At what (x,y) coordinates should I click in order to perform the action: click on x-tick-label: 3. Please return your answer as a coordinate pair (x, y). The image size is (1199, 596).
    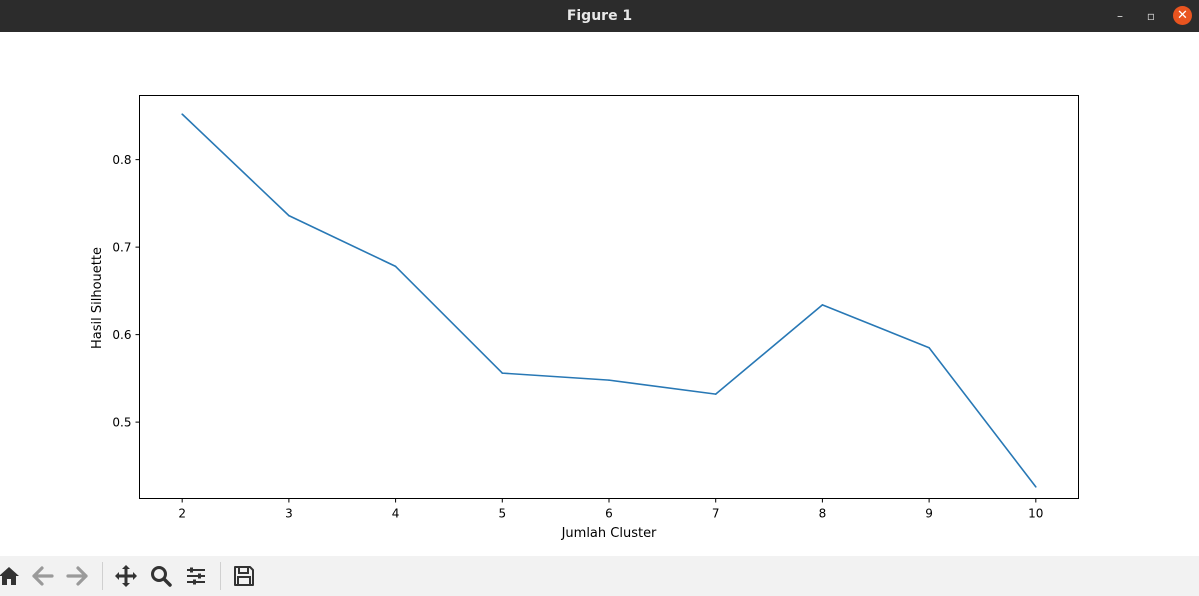
    Looking at the image, I should click on (289, 514).